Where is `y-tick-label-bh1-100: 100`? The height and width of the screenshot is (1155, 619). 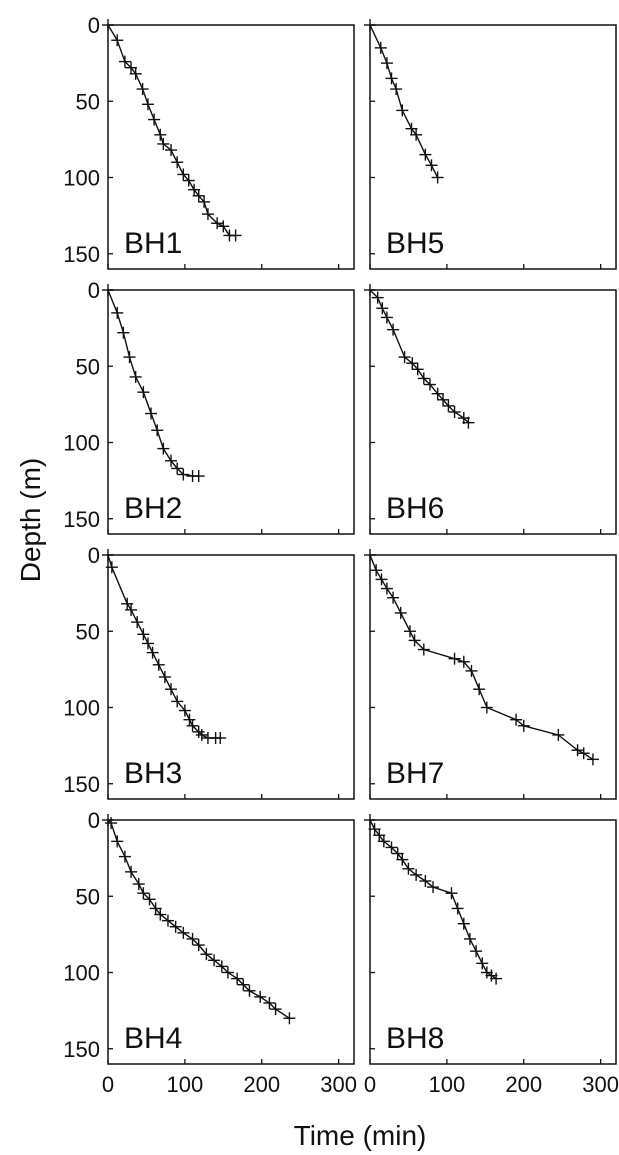
y-tick-label-bh1-100: 100 is located at coordinates (81, 178).